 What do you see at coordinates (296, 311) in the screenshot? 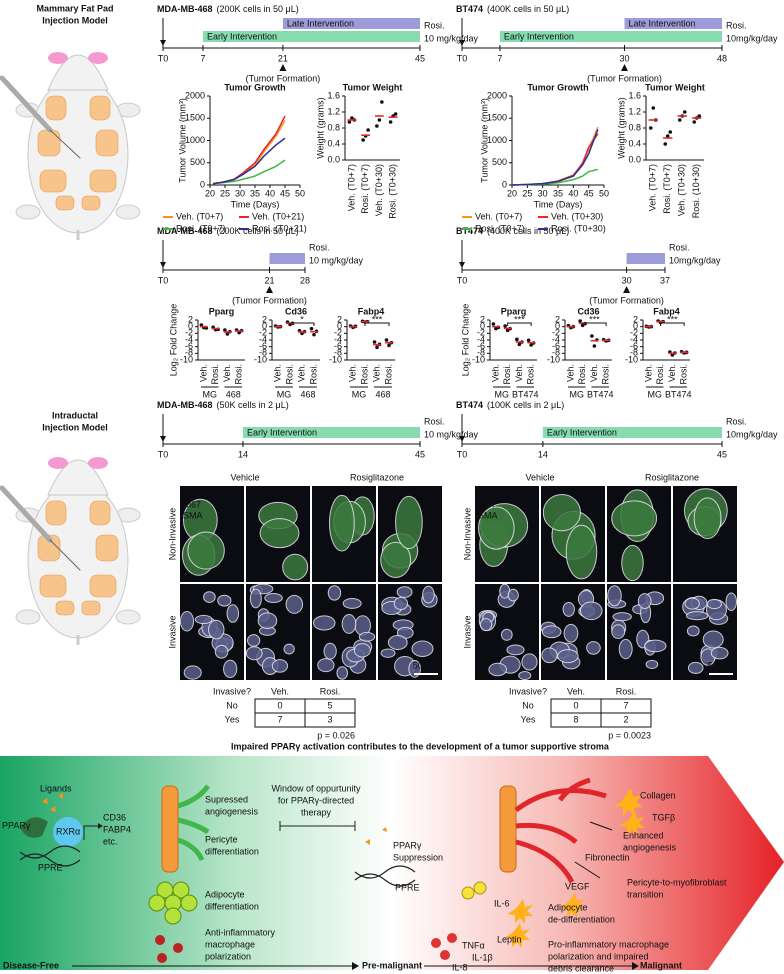
I see `chart-title: Cd36` at bounding box center [296, 311].